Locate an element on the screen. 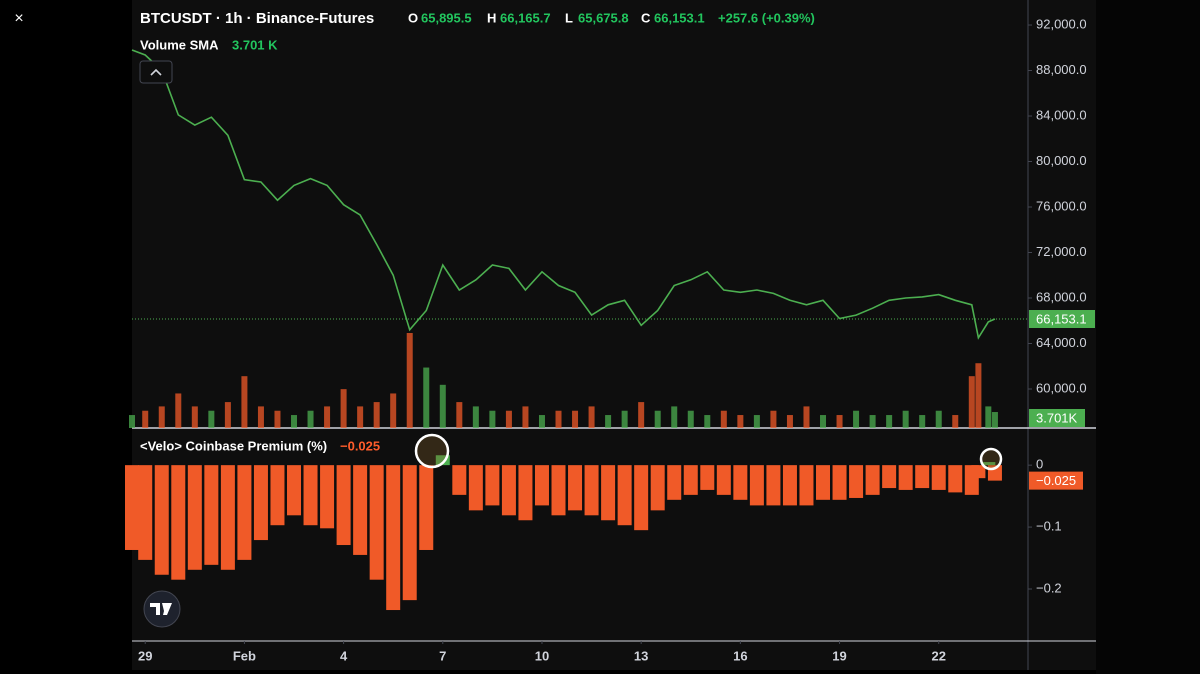 This screenshot has width=1200, height=674. chart-title: BTCUSDT · 1h · Binance-Futures is located at coordinates (257, 18).